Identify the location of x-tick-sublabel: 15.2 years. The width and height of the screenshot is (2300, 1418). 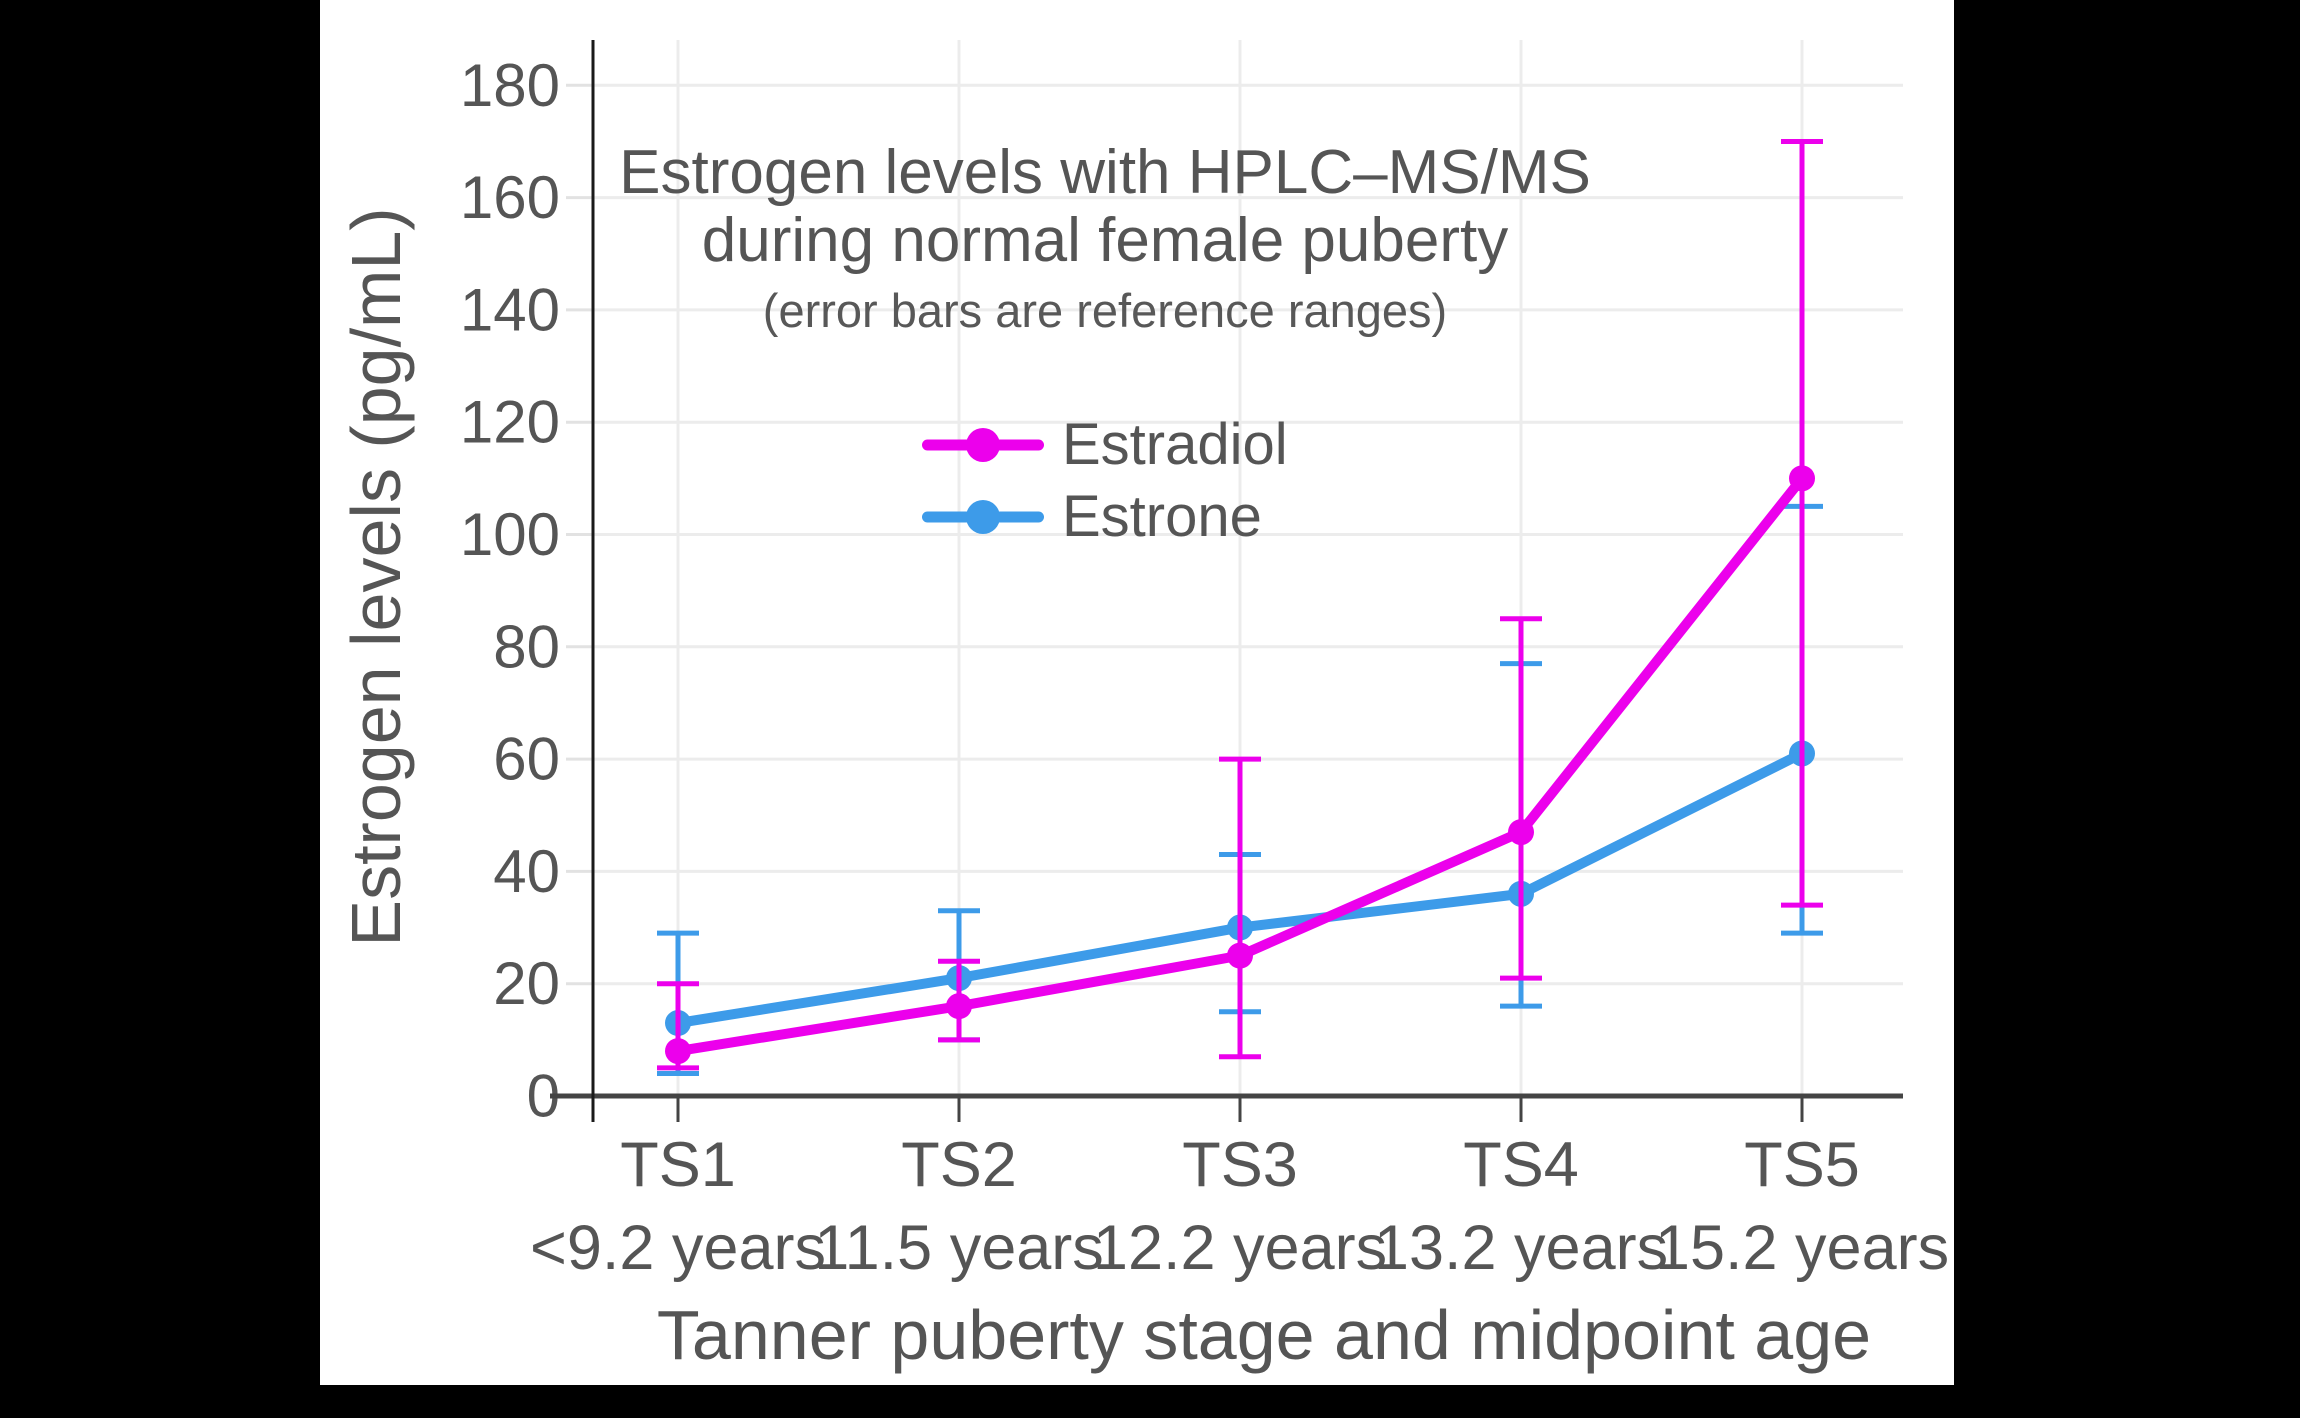
(1802, 1248).